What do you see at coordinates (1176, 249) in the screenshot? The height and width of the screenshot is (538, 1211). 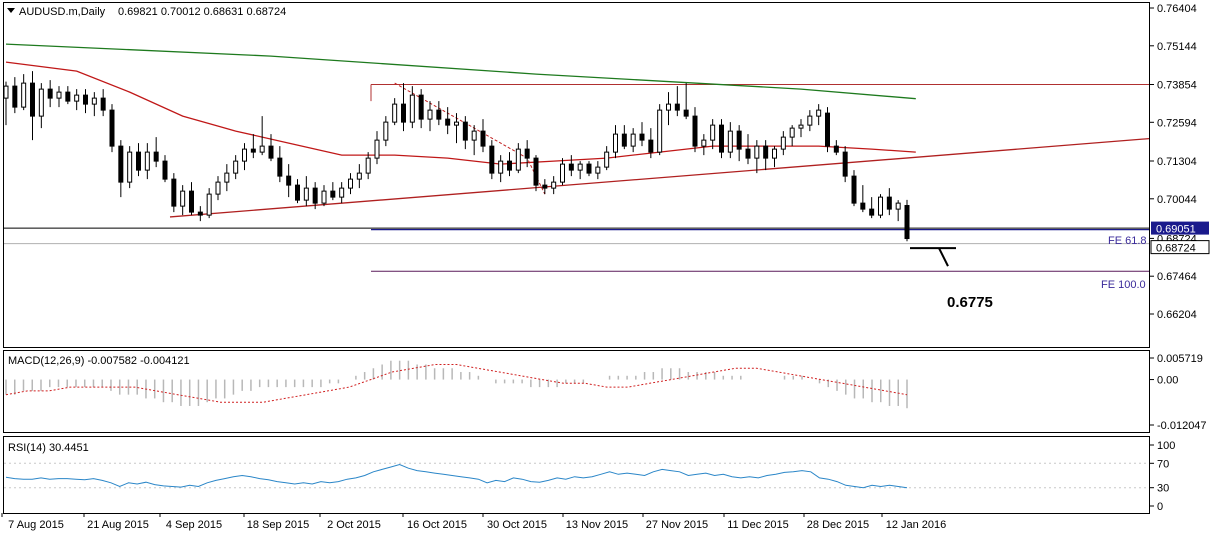 I see `current-price-text: 0.68724` at bounding box center [1176, 249].